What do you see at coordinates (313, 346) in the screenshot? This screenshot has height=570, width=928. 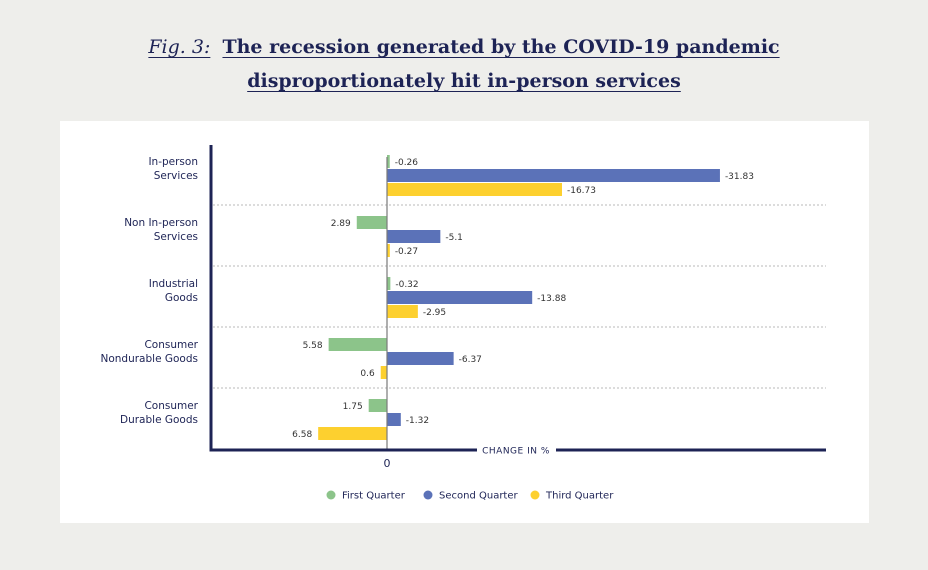 I see `data-label: 5.58` at bounding box center [313, 346].